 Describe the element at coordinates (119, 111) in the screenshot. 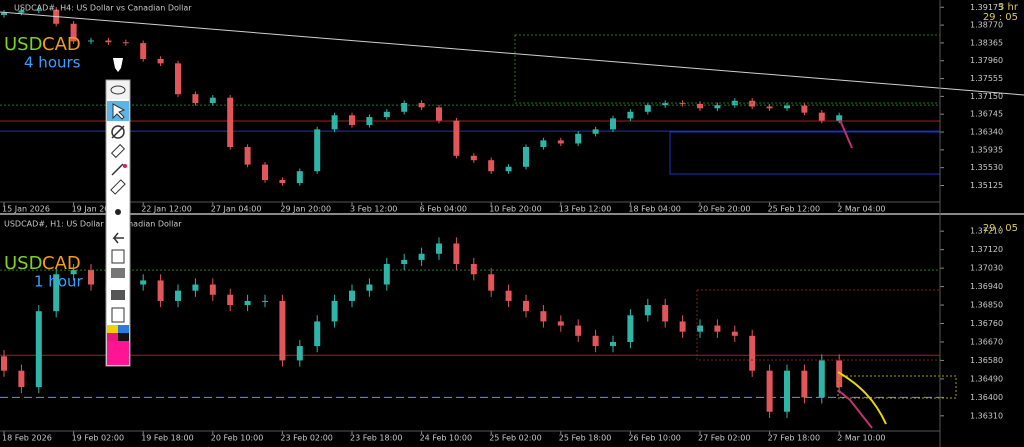

I see `cursor-icon` at that location.